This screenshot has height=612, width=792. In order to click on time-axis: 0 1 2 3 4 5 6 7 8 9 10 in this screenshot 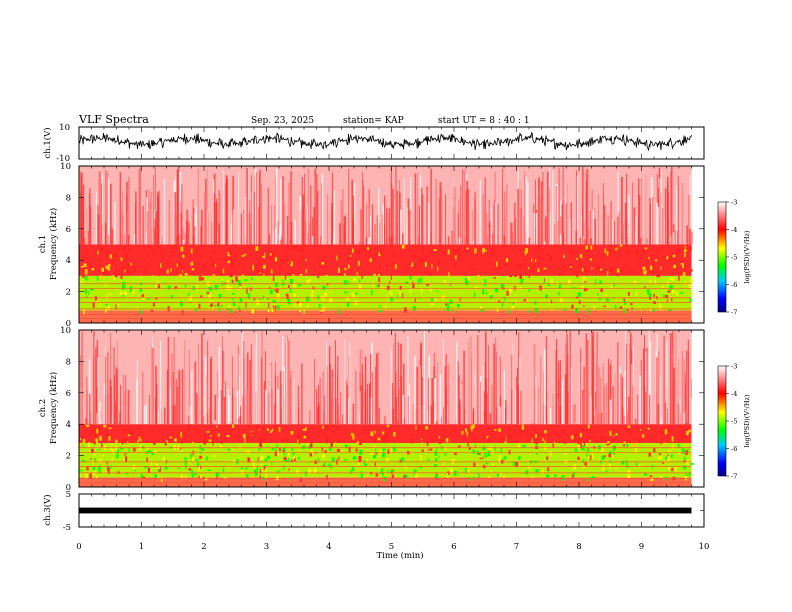, I will do `click(392, 547)`.